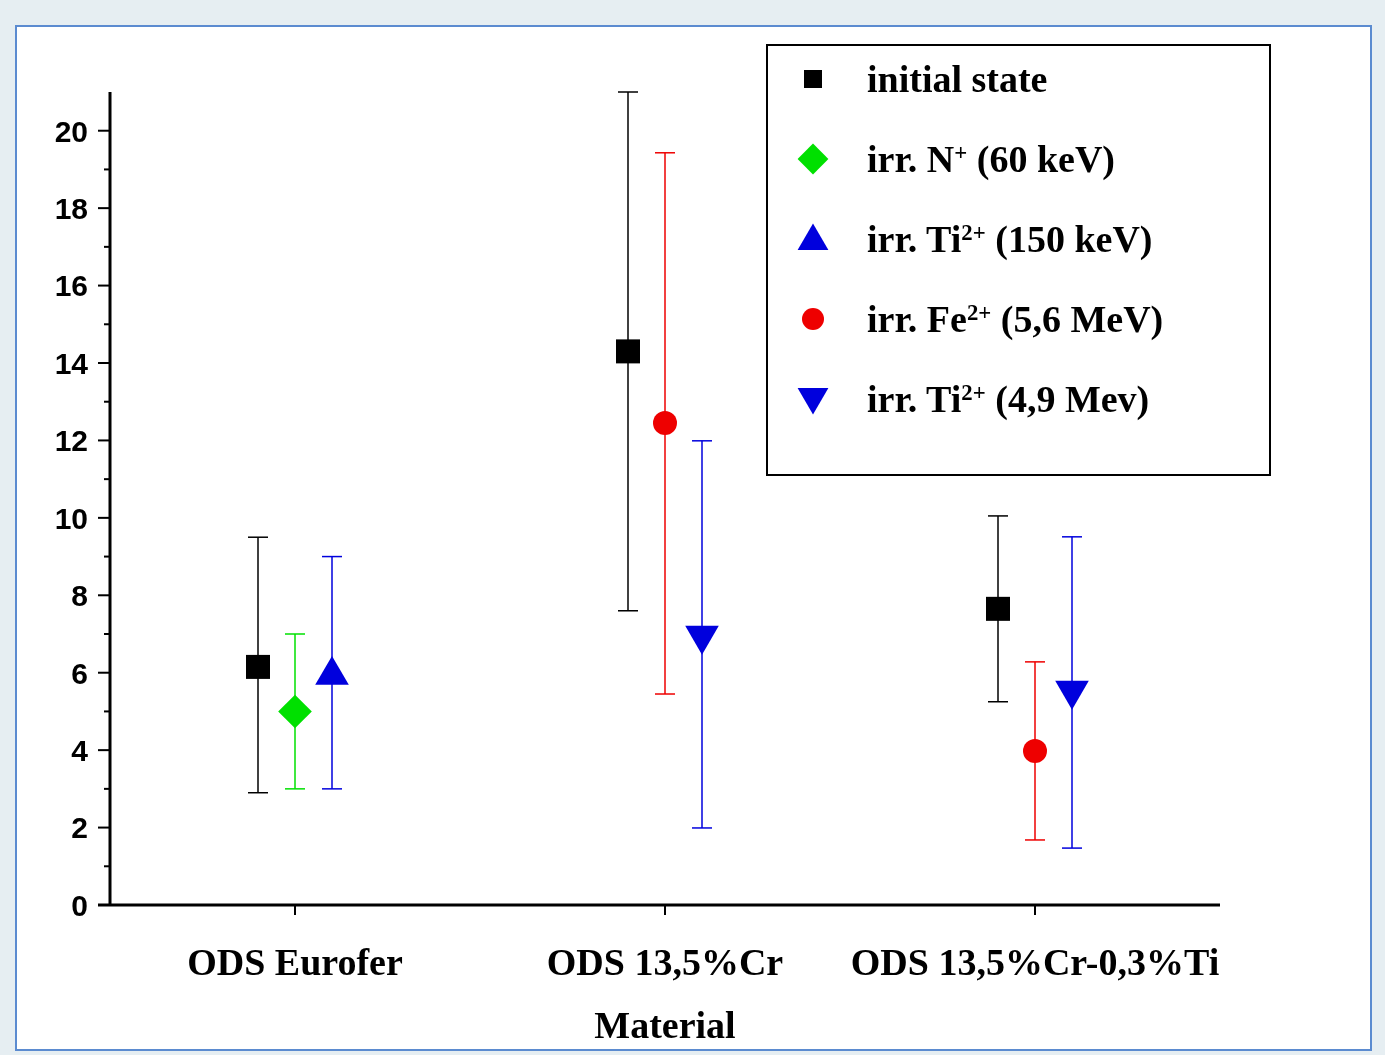 This screenshot has width=1385, height=1055. What do you see at coordinates (295, 962) in the screenshot?
I see `x-tick-label: ODS Eurofer` at bounding box center [295, 962].